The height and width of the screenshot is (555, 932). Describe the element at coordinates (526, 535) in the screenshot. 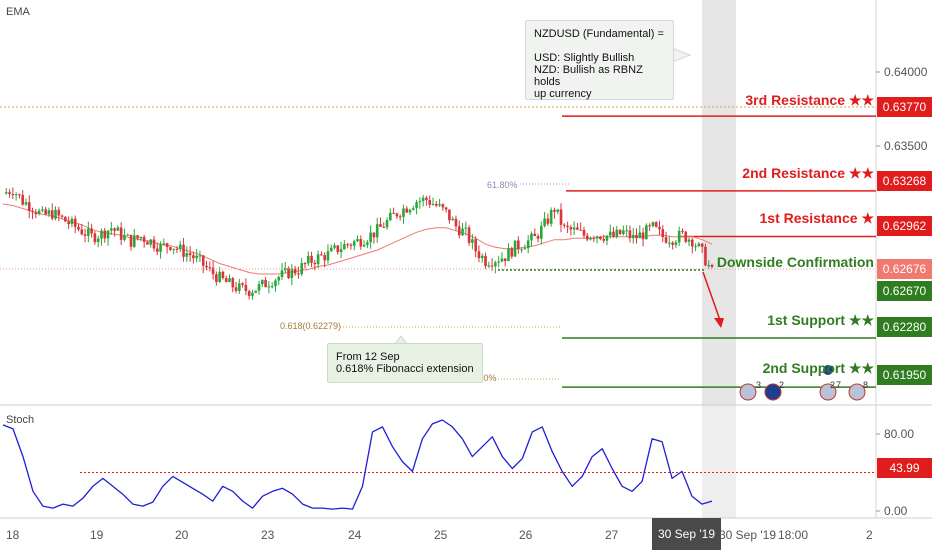

I see `date-tick: 26` at that location.